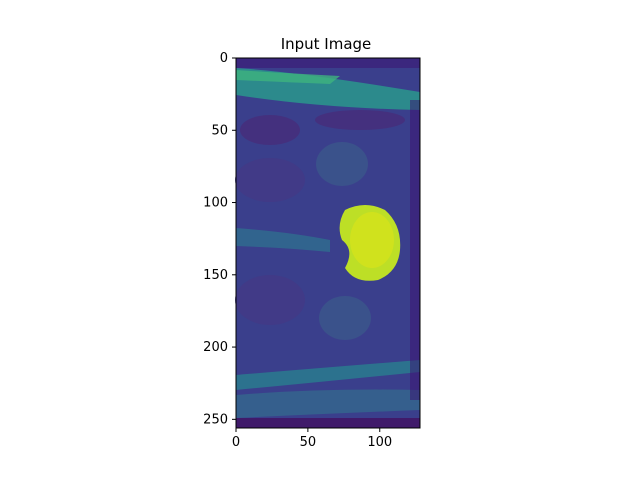  What do you see at coordinates (215, 347) in the screenshot?
I see `y-tick-label: 200` at bounding box center [215, 347].